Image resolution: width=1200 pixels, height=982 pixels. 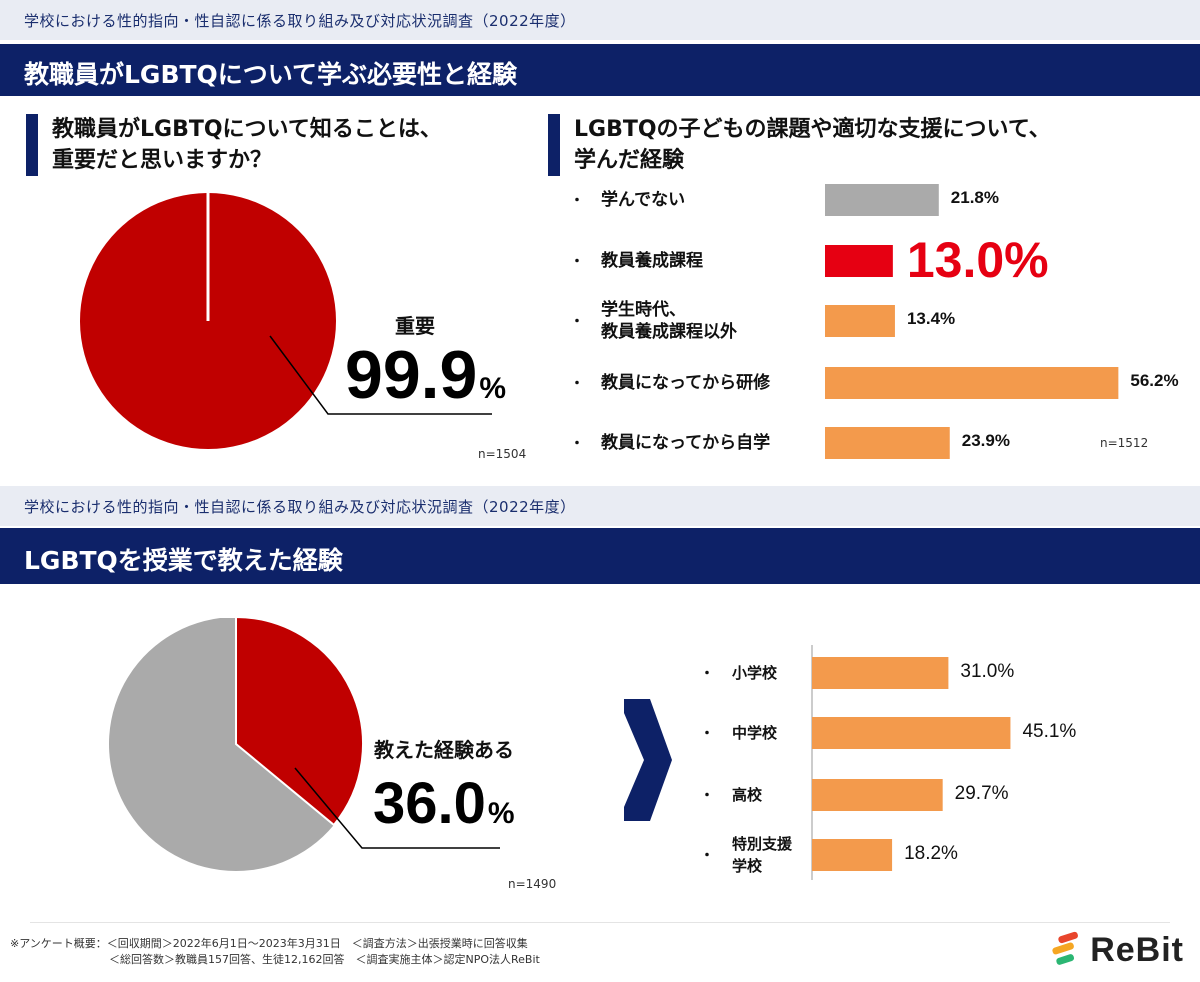 I want to click on survey-title-2: 学校における性的指向・性自認に係る取り組み及び対応状況調査（2022年度）, so click(x=300, y=507).